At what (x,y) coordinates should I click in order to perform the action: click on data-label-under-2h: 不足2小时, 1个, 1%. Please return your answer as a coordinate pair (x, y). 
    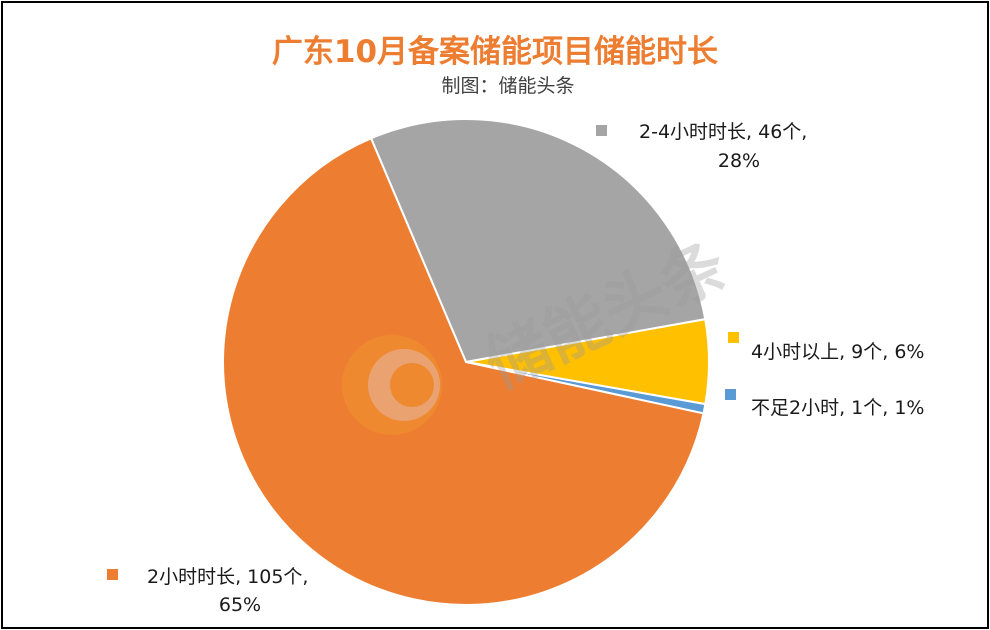
    Looking at the image, I should click on (824, 404).